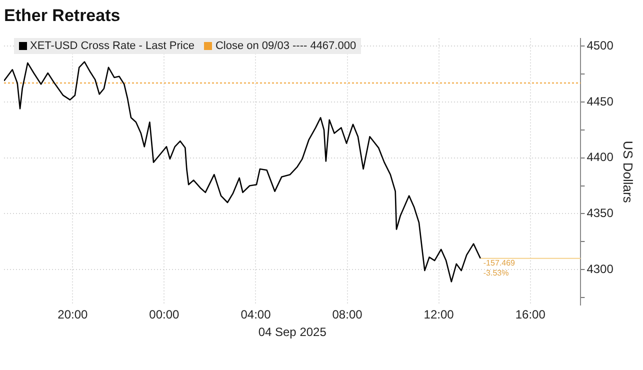  Describe the element at coordinates (285, 46) in the screenshot. I see `legend-label: Close on 09/03 ---- 4467.000` at that location.